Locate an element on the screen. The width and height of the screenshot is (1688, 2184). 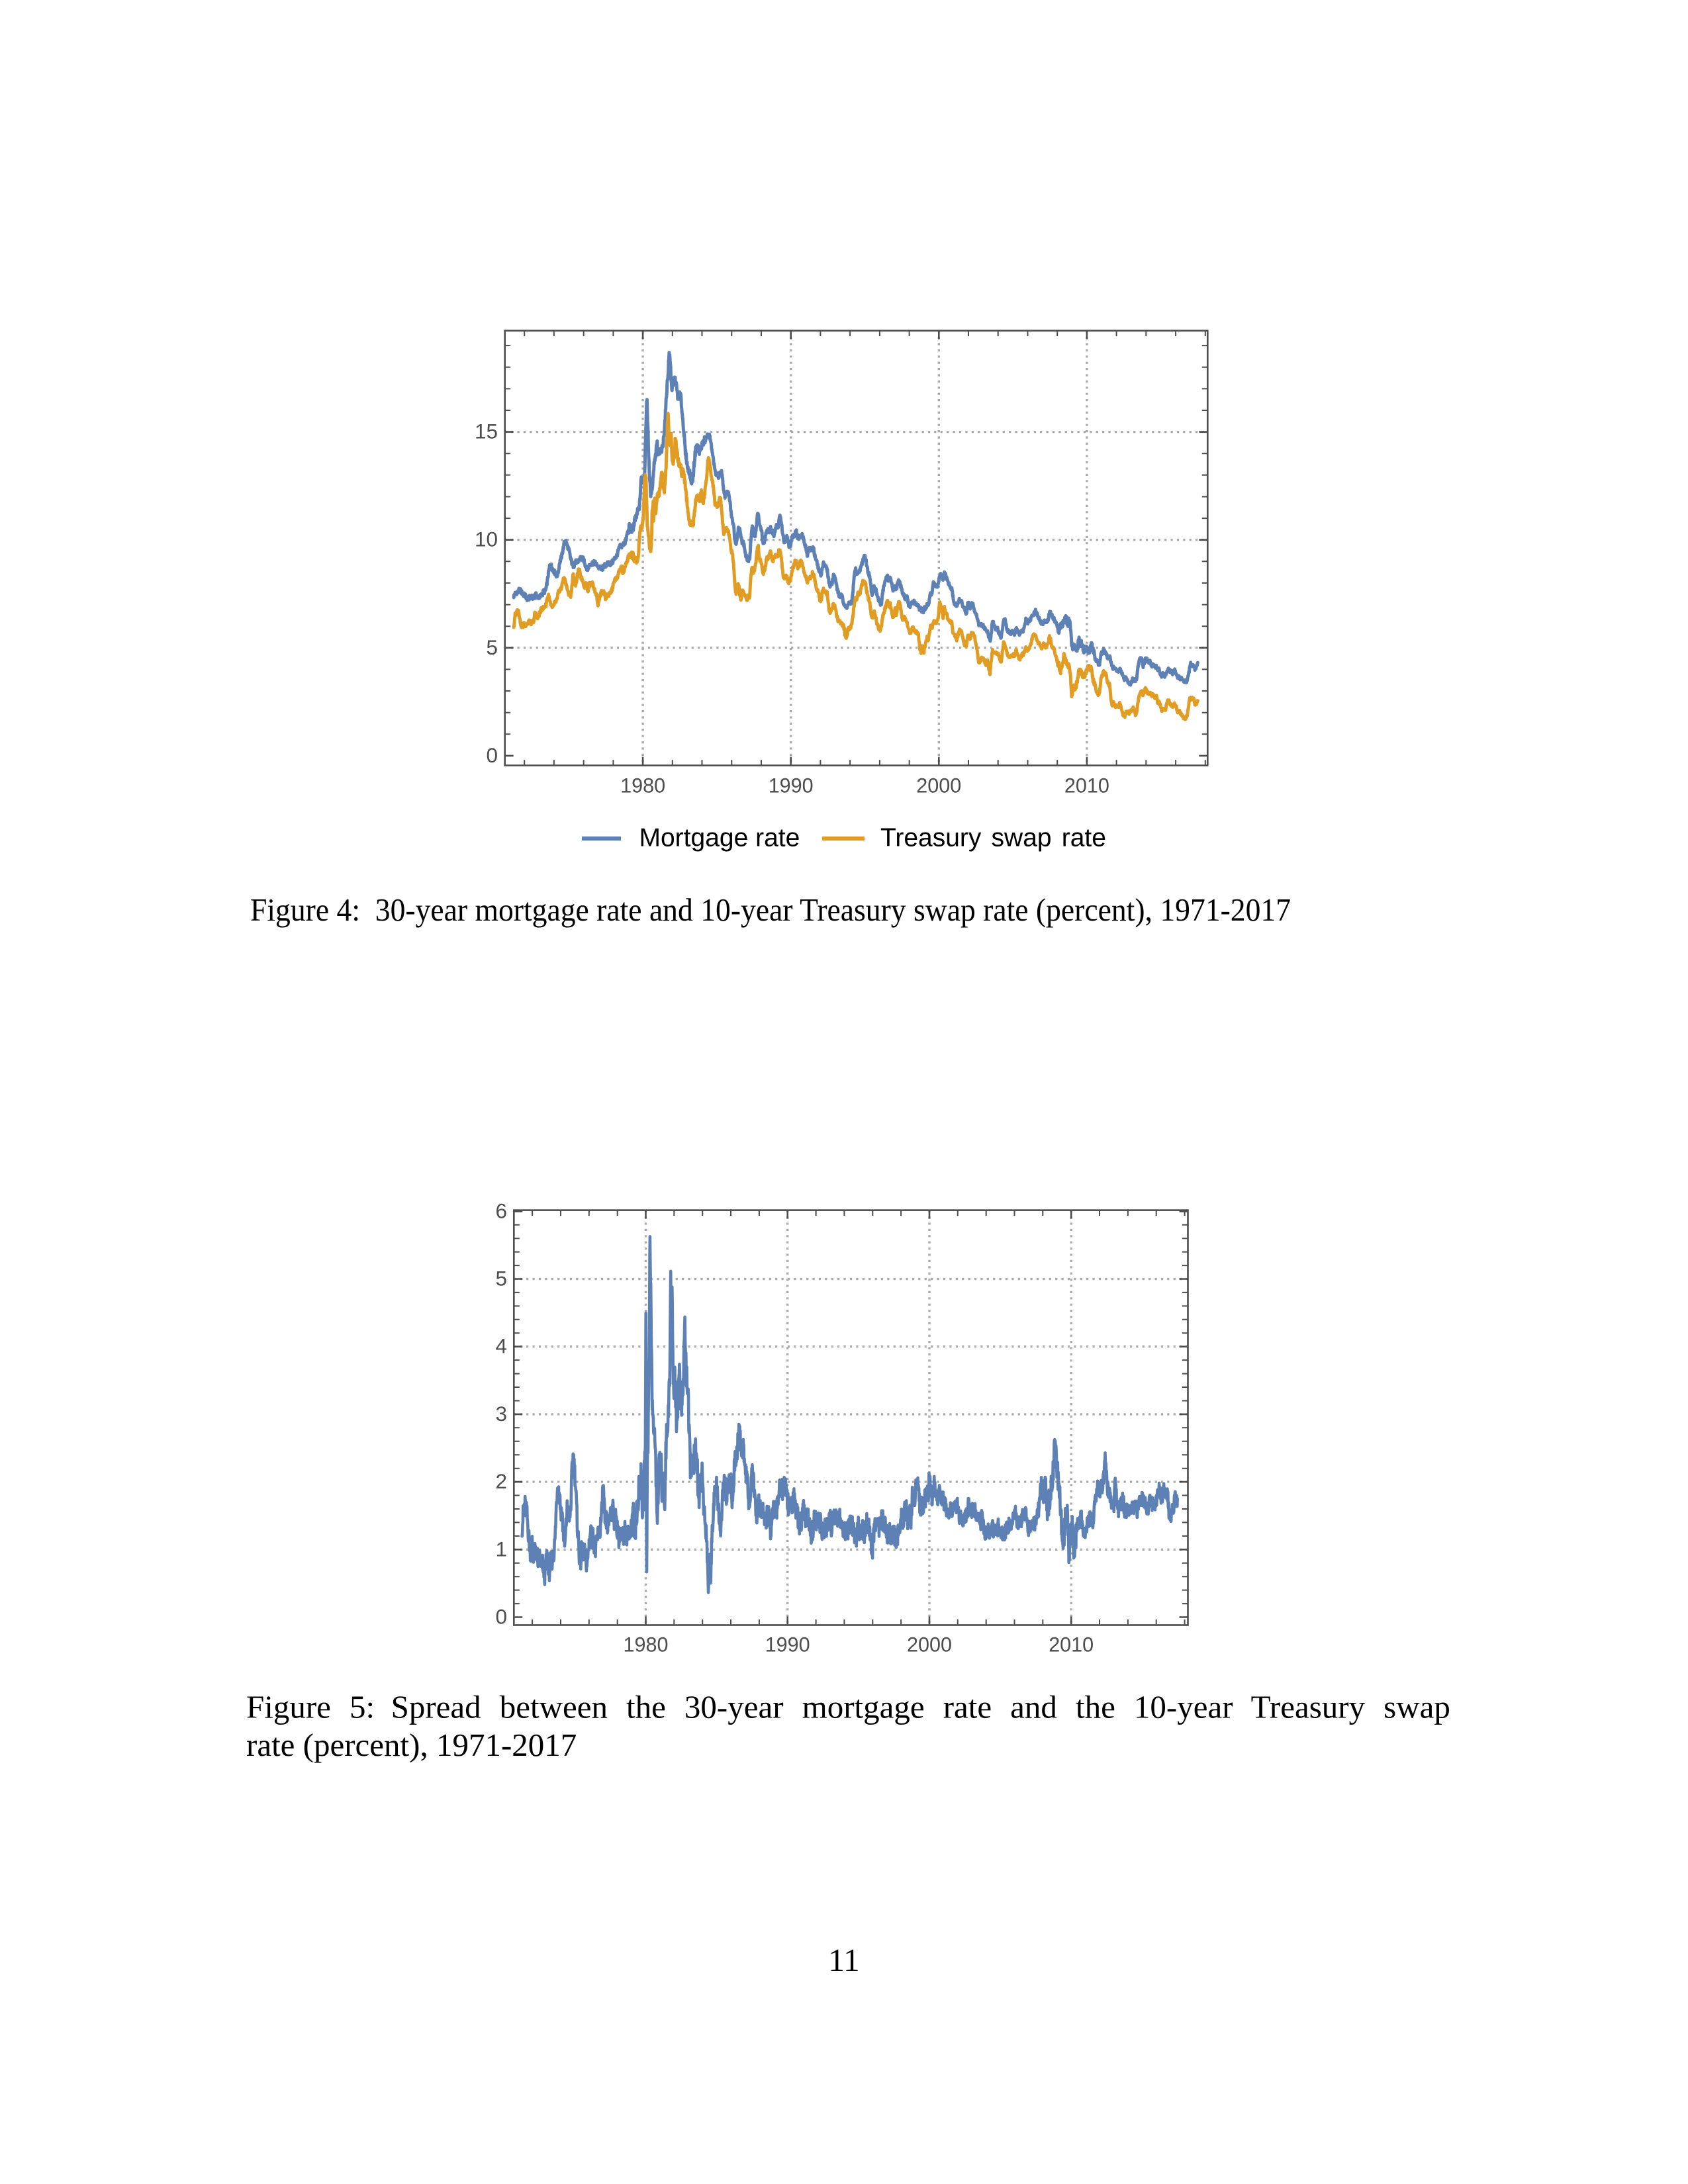
svg-text: Treasury swap rate is located at coordinates (993, 838).